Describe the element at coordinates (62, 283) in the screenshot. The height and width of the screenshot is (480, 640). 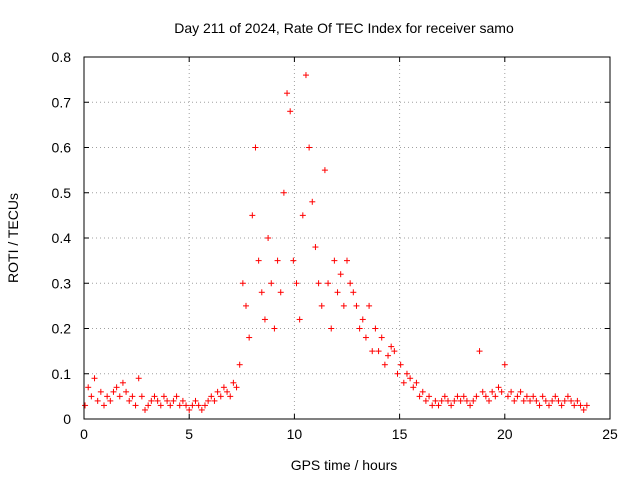
I see `y-tick-label: 0.3` at that location.